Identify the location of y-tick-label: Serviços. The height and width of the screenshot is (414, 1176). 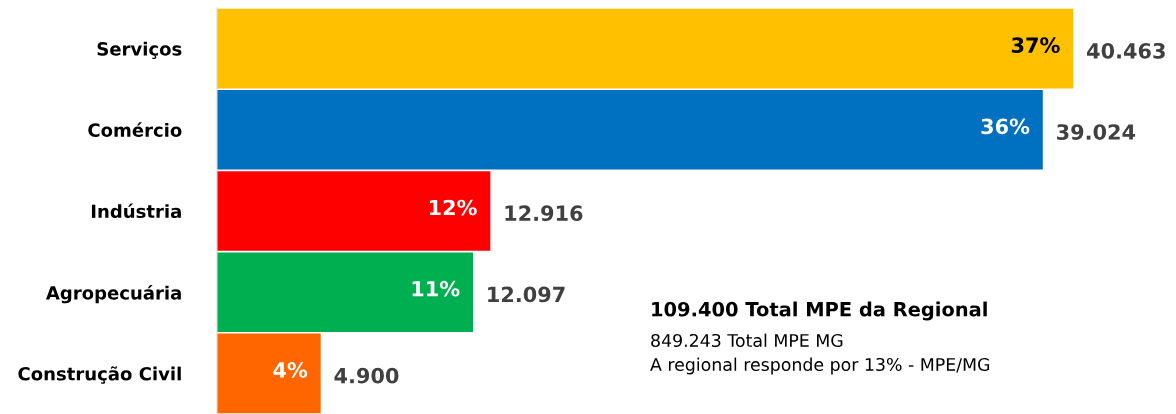
(139, 50).